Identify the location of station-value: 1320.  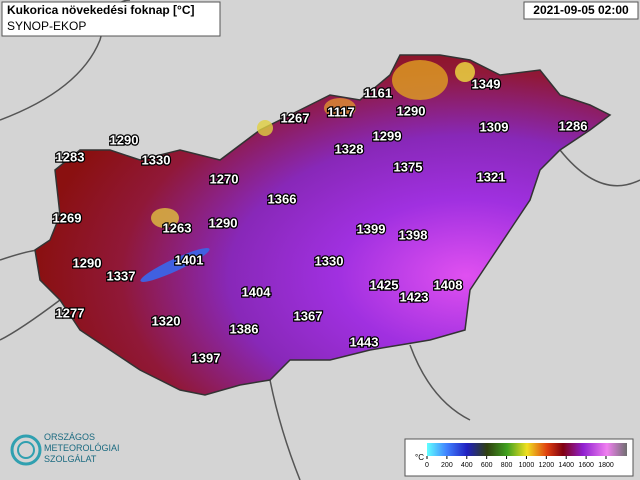
(166, 320).